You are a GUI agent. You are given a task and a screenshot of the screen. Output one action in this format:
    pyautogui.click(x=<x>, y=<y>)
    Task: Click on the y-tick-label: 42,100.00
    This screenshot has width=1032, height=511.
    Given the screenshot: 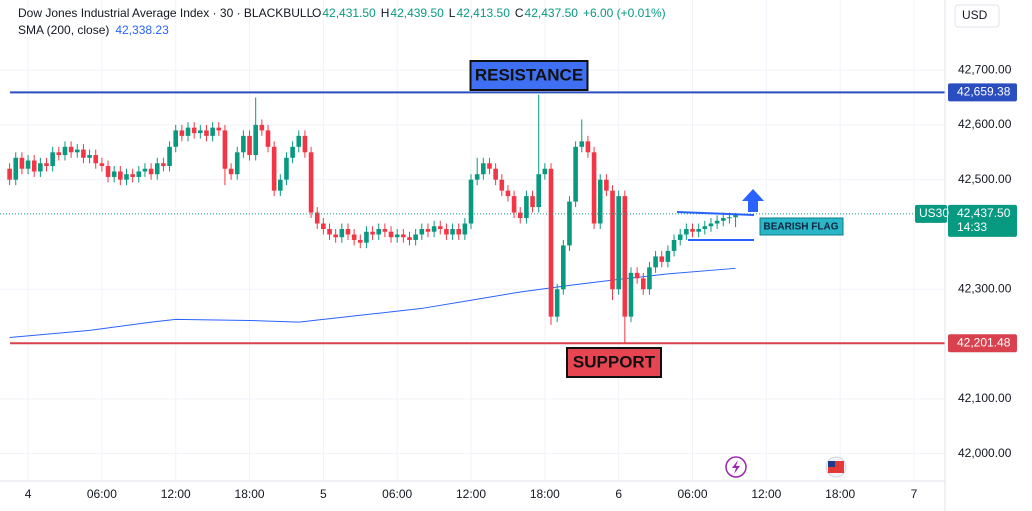 What is the action you would take?
    pyautogui.click(x=985, y=398)
    